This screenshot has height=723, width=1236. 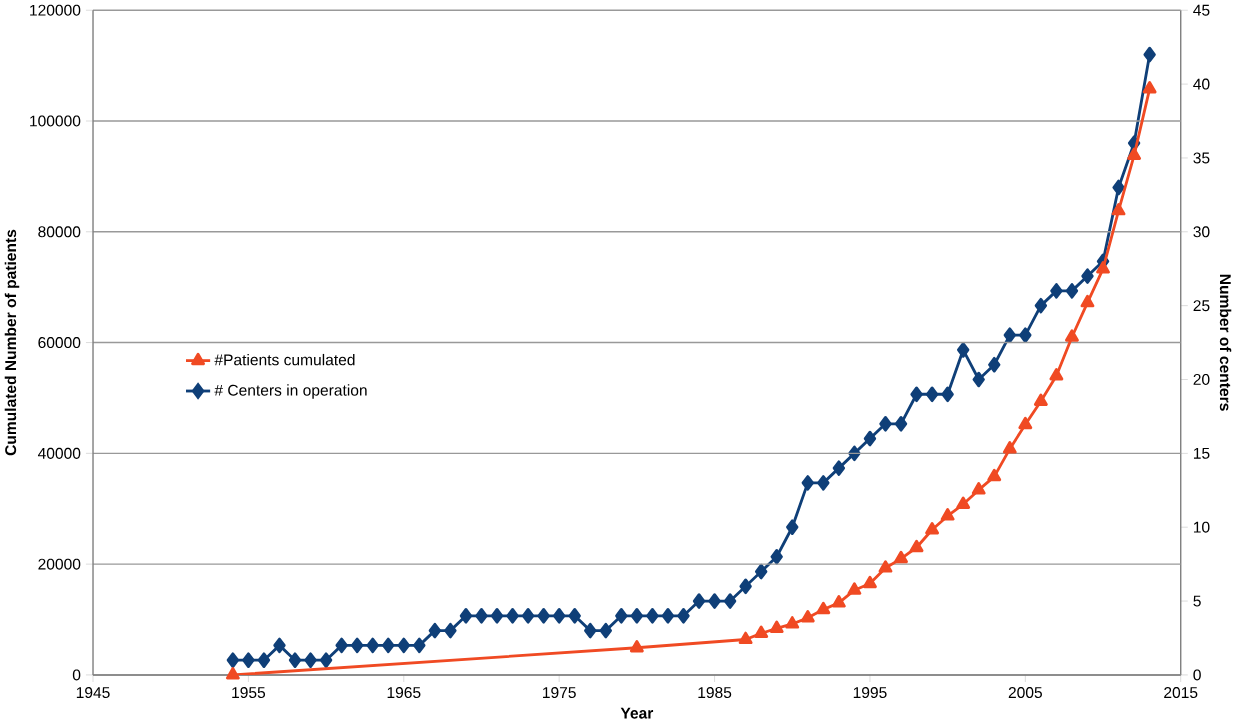 What do you see at coordinates (59, 232) in the screenshot?
I see `y-tick-label: 80000` at bounding box center [59, 232].